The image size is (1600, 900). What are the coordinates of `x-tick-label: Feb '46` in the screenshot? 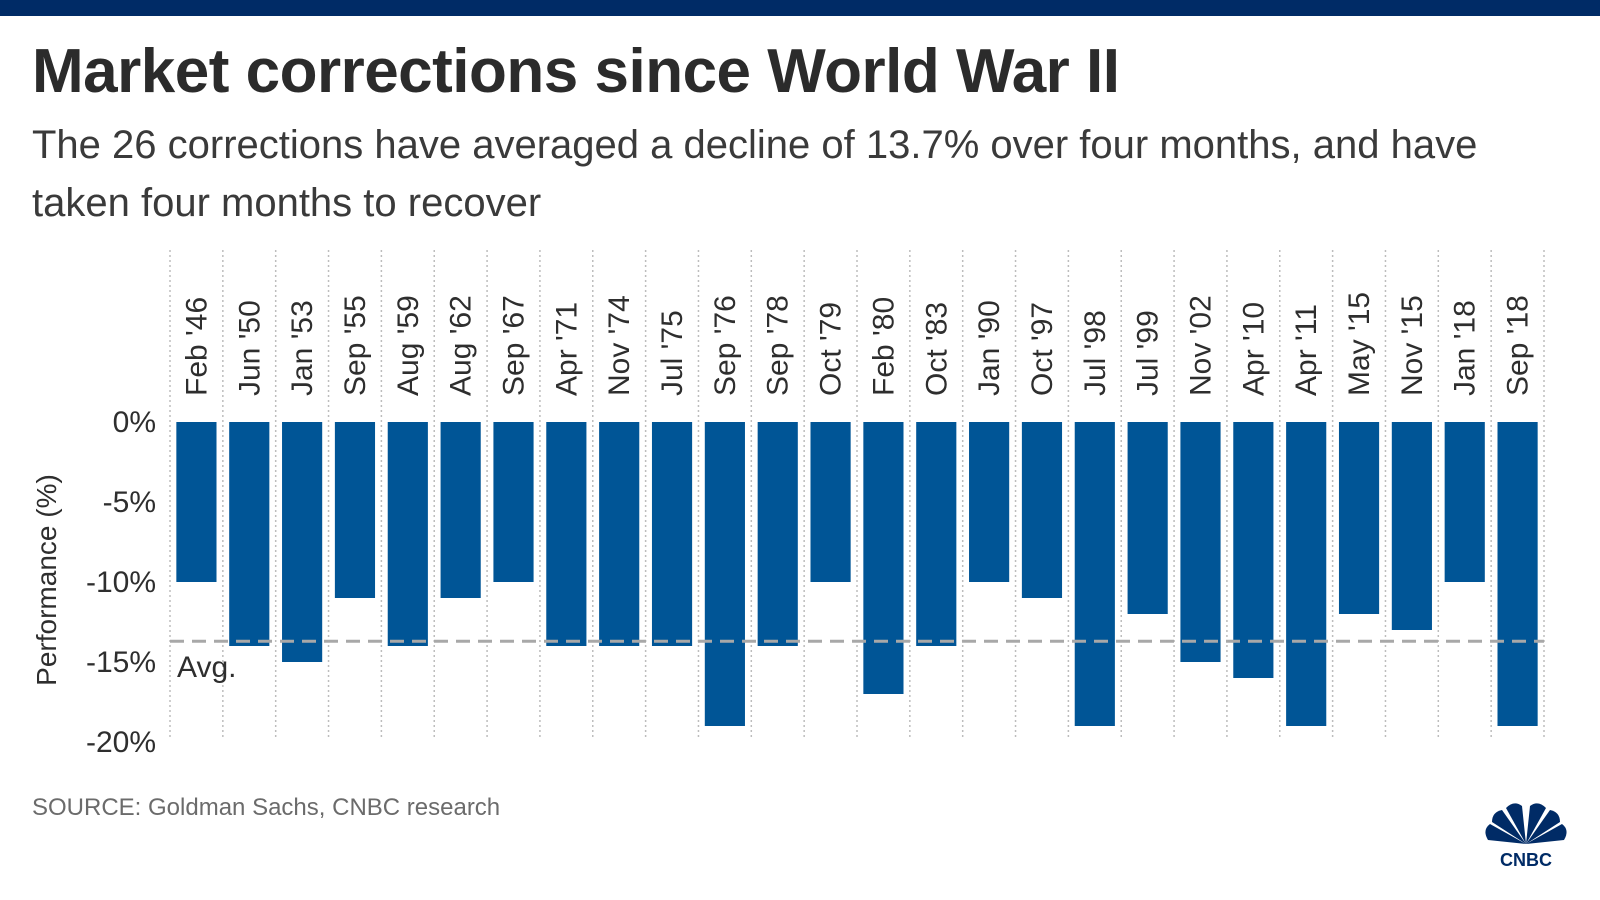 It's located at (196, 346).